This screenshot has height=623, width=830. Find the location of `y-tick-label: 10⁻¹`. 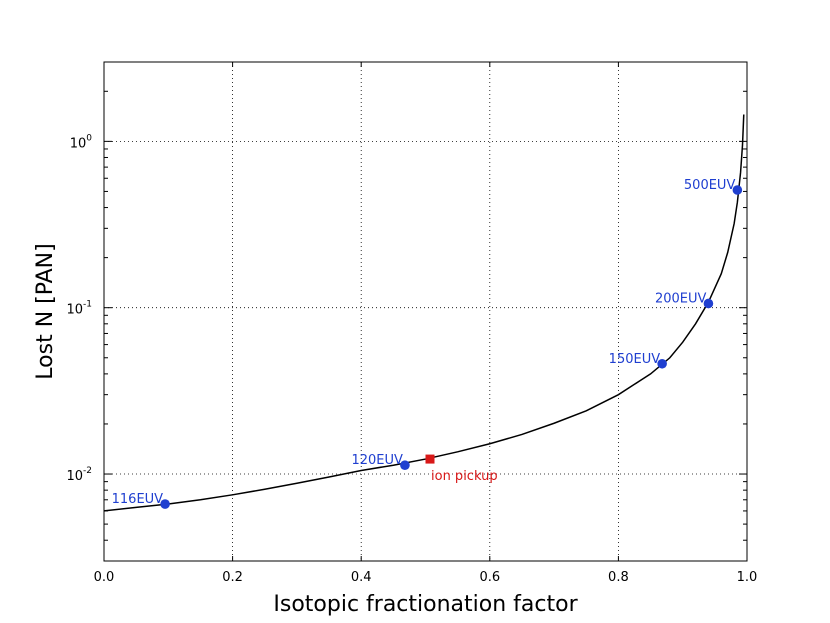

y-tick-label: 10⁻¹ is located at coordinates (79, 309).